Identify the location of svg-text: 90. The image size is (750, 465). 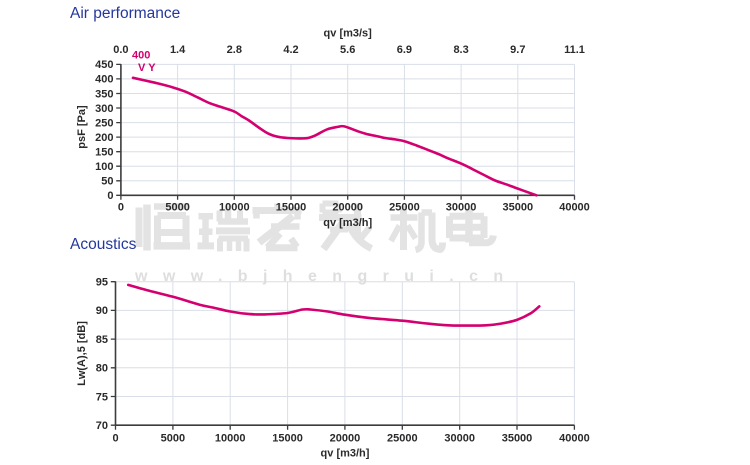
(102, 311).